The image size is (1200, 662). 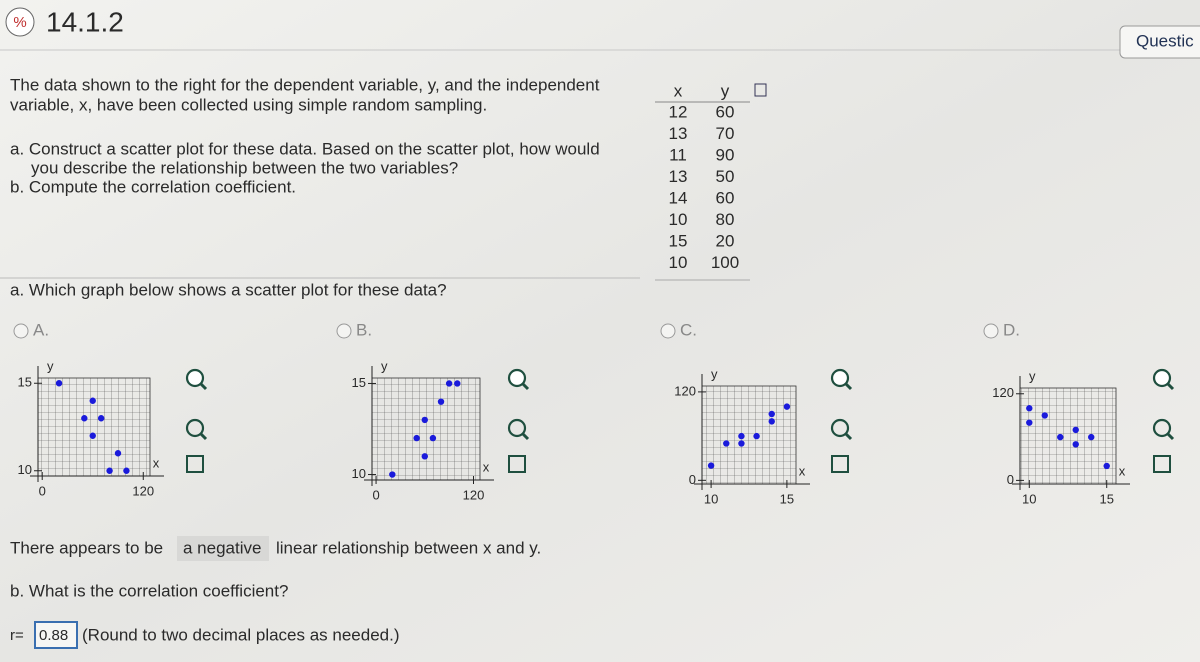 I want to click on table-cell: 60, so click(x=725, y=197).